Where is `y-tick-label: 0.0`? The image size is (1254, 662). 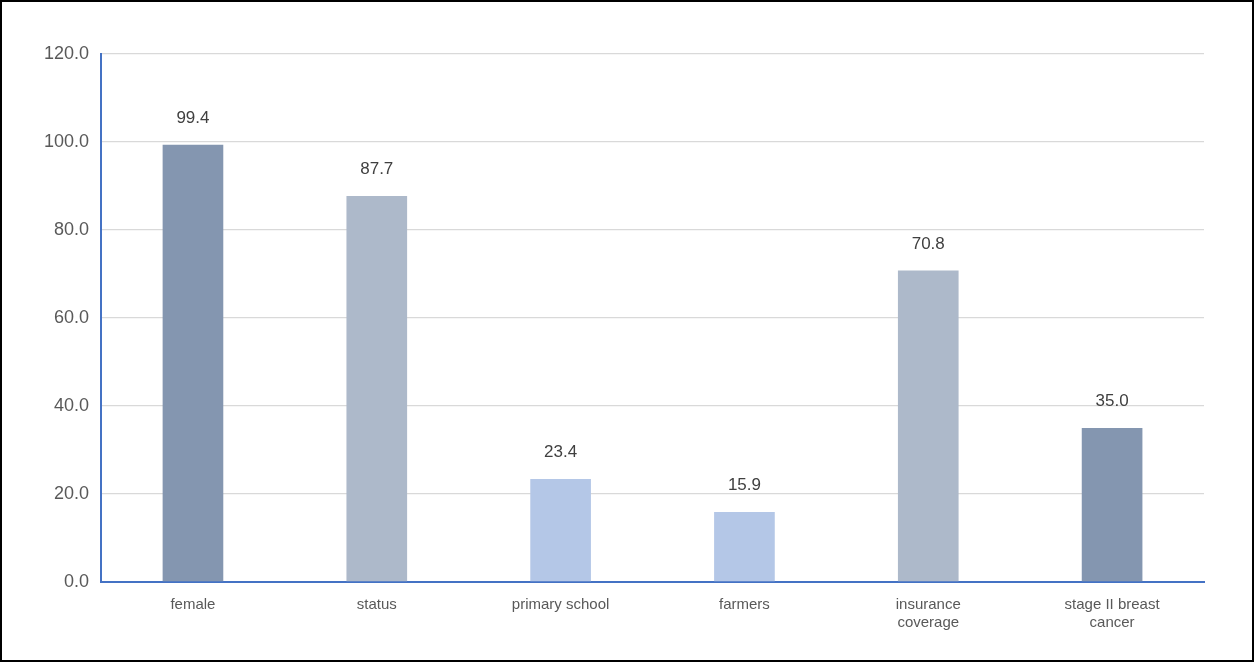
y-tick-label: 0.0 is located at coordinates (77, 580).